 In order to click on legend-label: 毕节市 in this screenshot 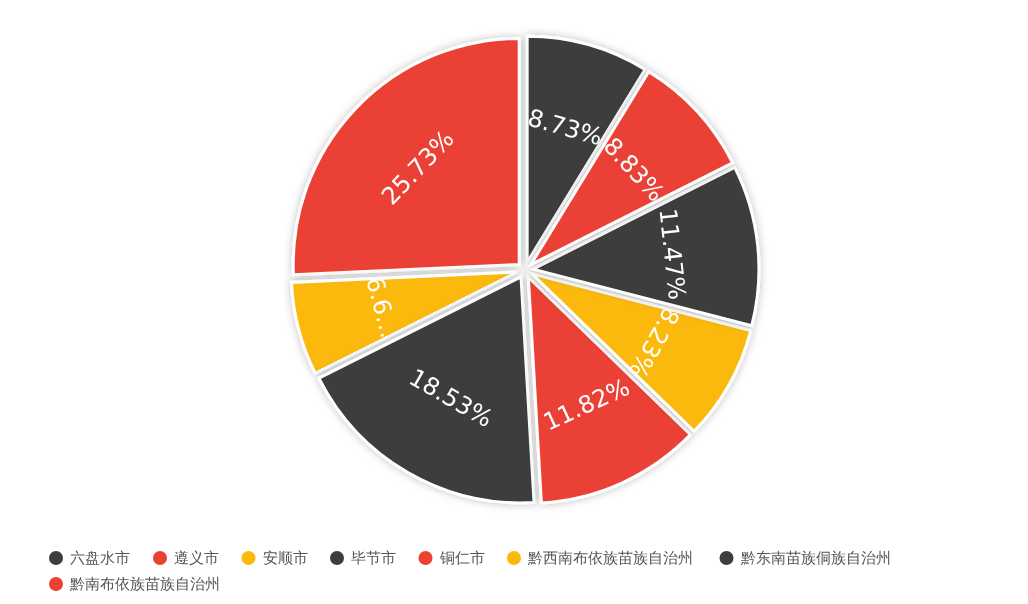, I will do `click(373, 558)`.